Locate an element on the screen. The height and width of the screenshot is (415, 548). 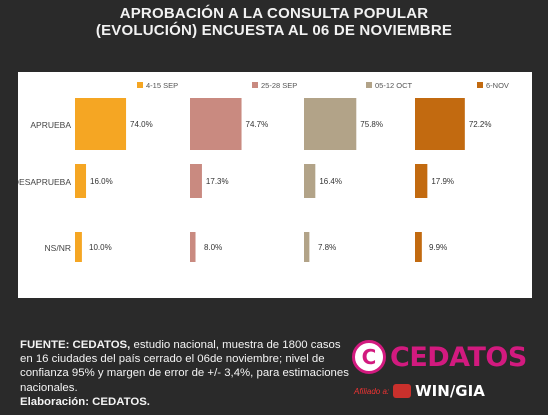
cedatos-logo: C CEDATOS Afiliado a: WIN/GIA is located at coordinates (439, 374).